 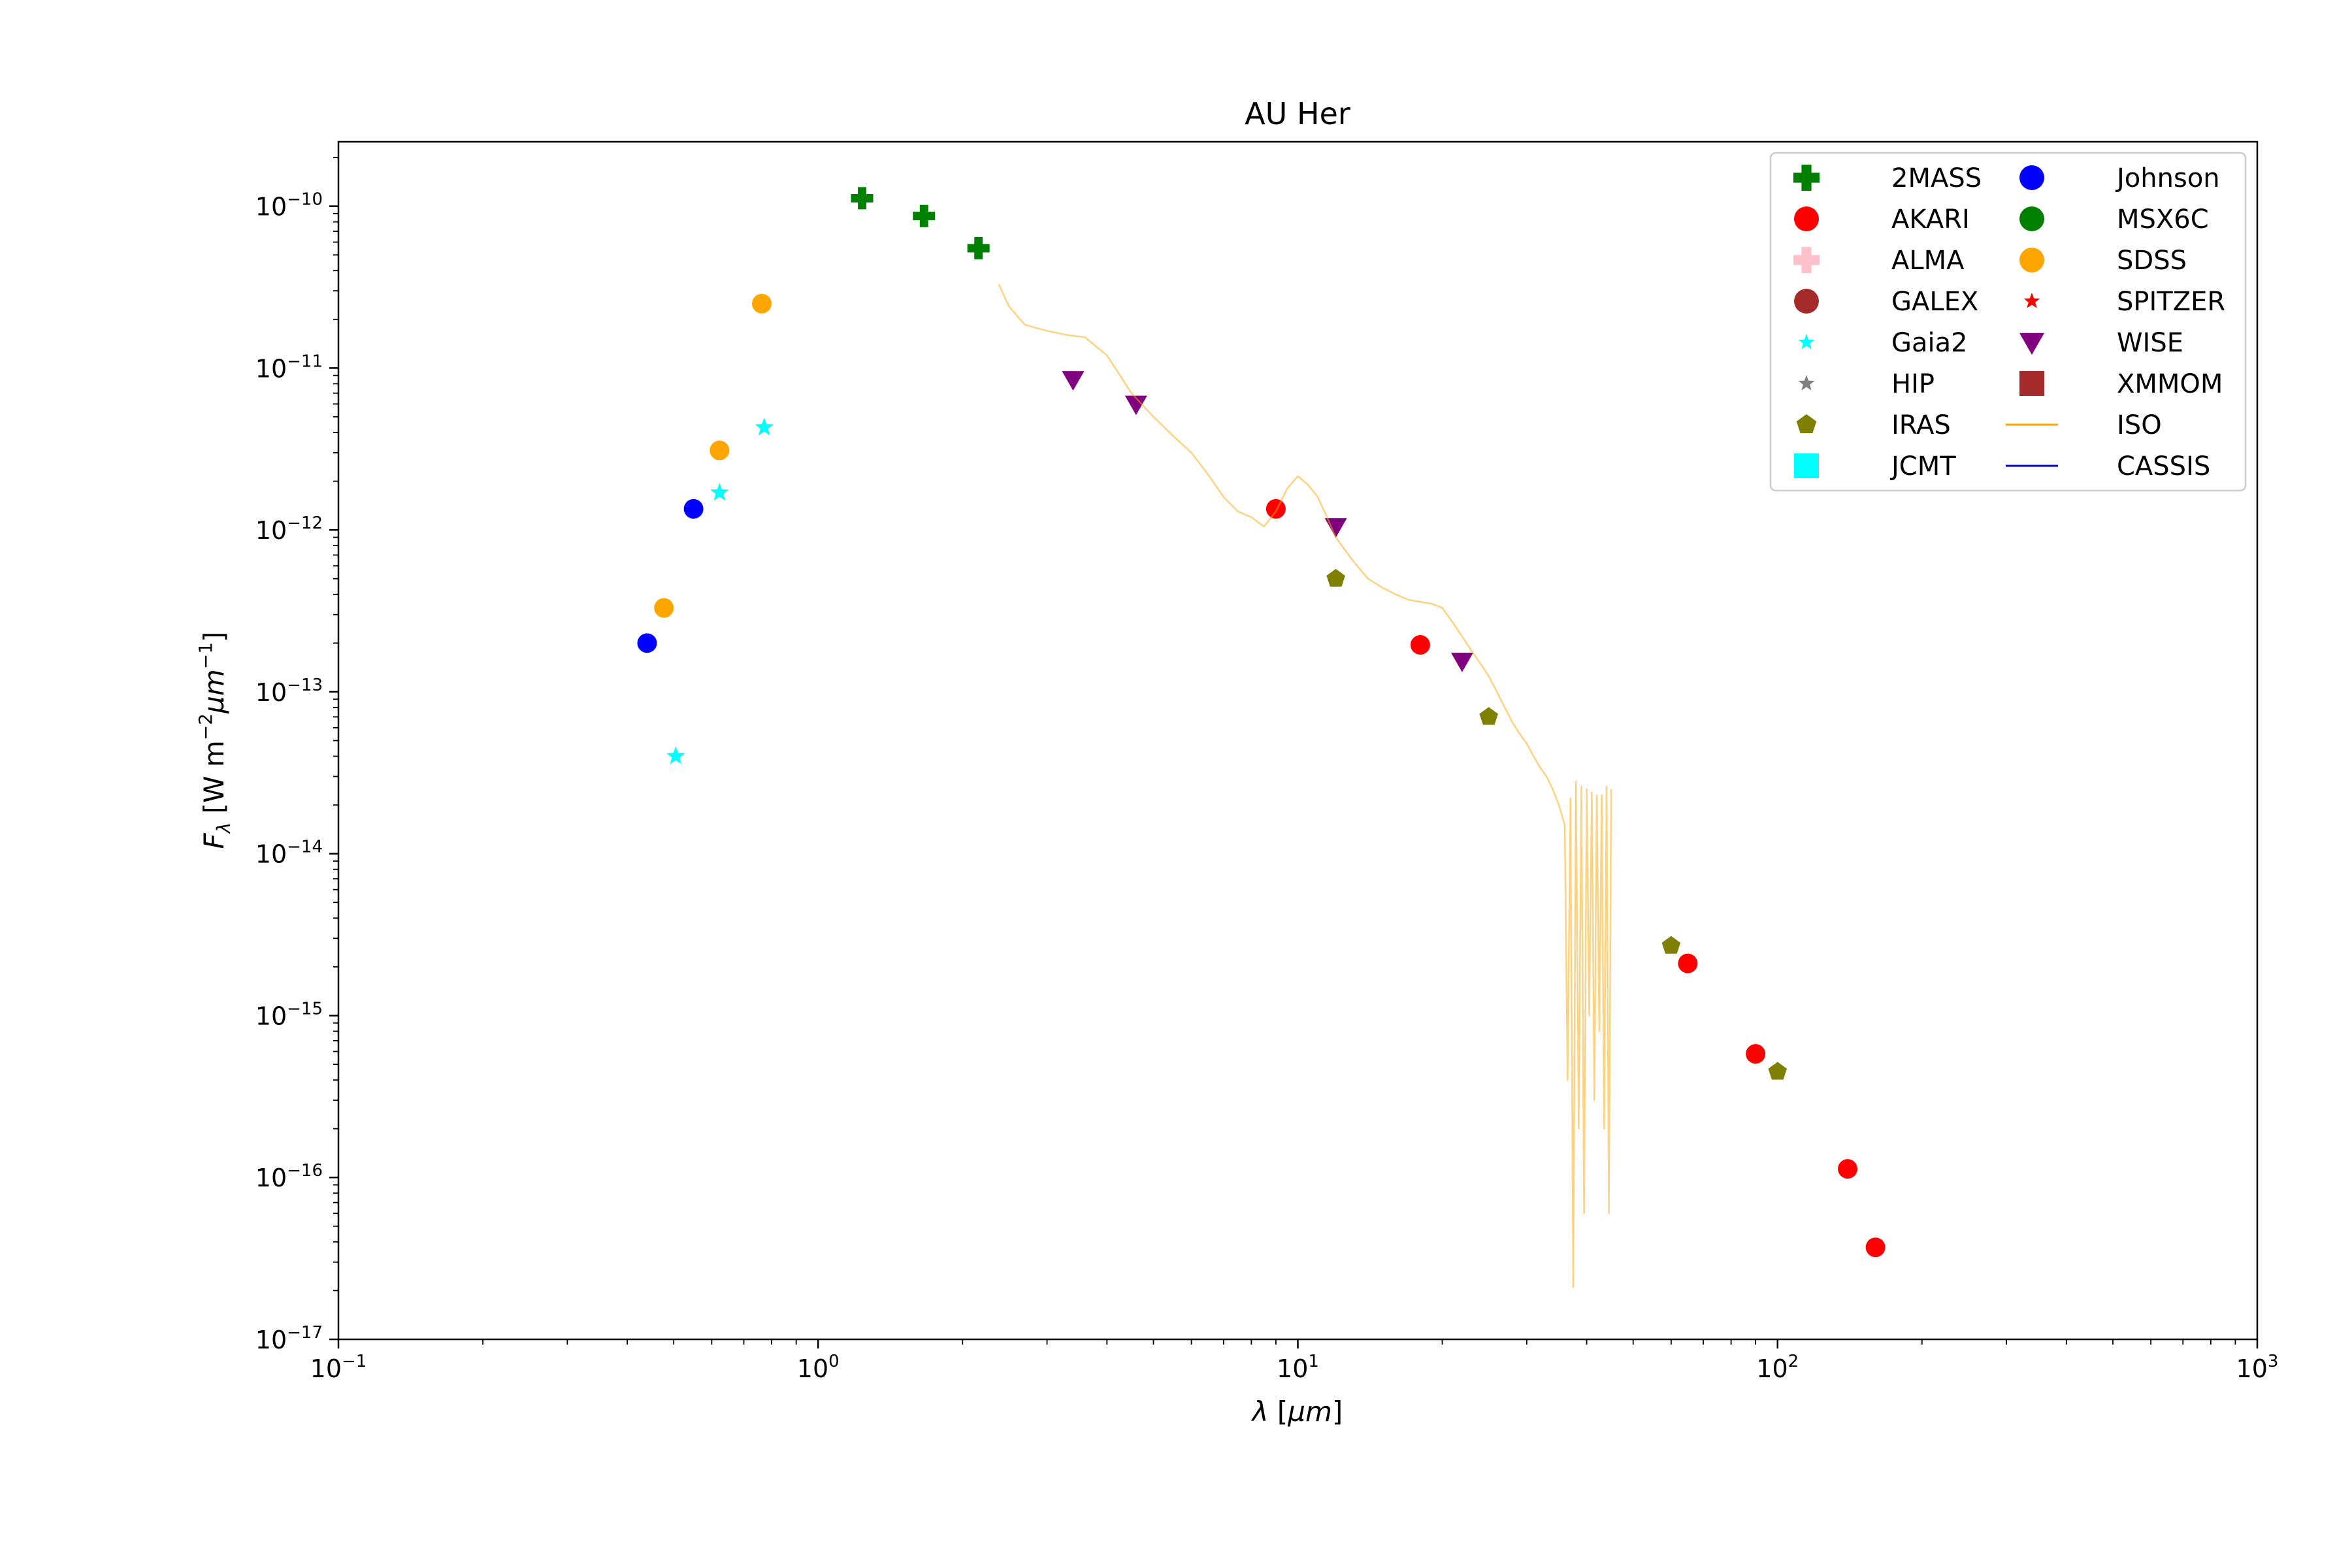 What do you see at coordinates (289, 1014) in the screenshot?
I see `y-tick-label-3: 10−15` at bounding box center [289, 1014].